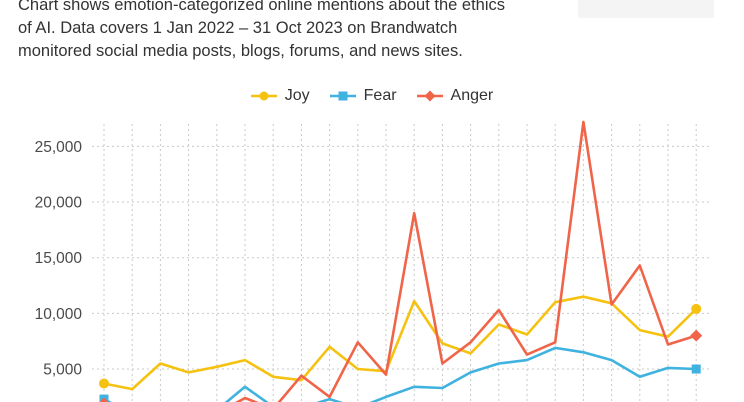  What do you see at coordinates (696, 369) in the screenshot?
I see `data-point-fear` at bounding box center [696, 369].